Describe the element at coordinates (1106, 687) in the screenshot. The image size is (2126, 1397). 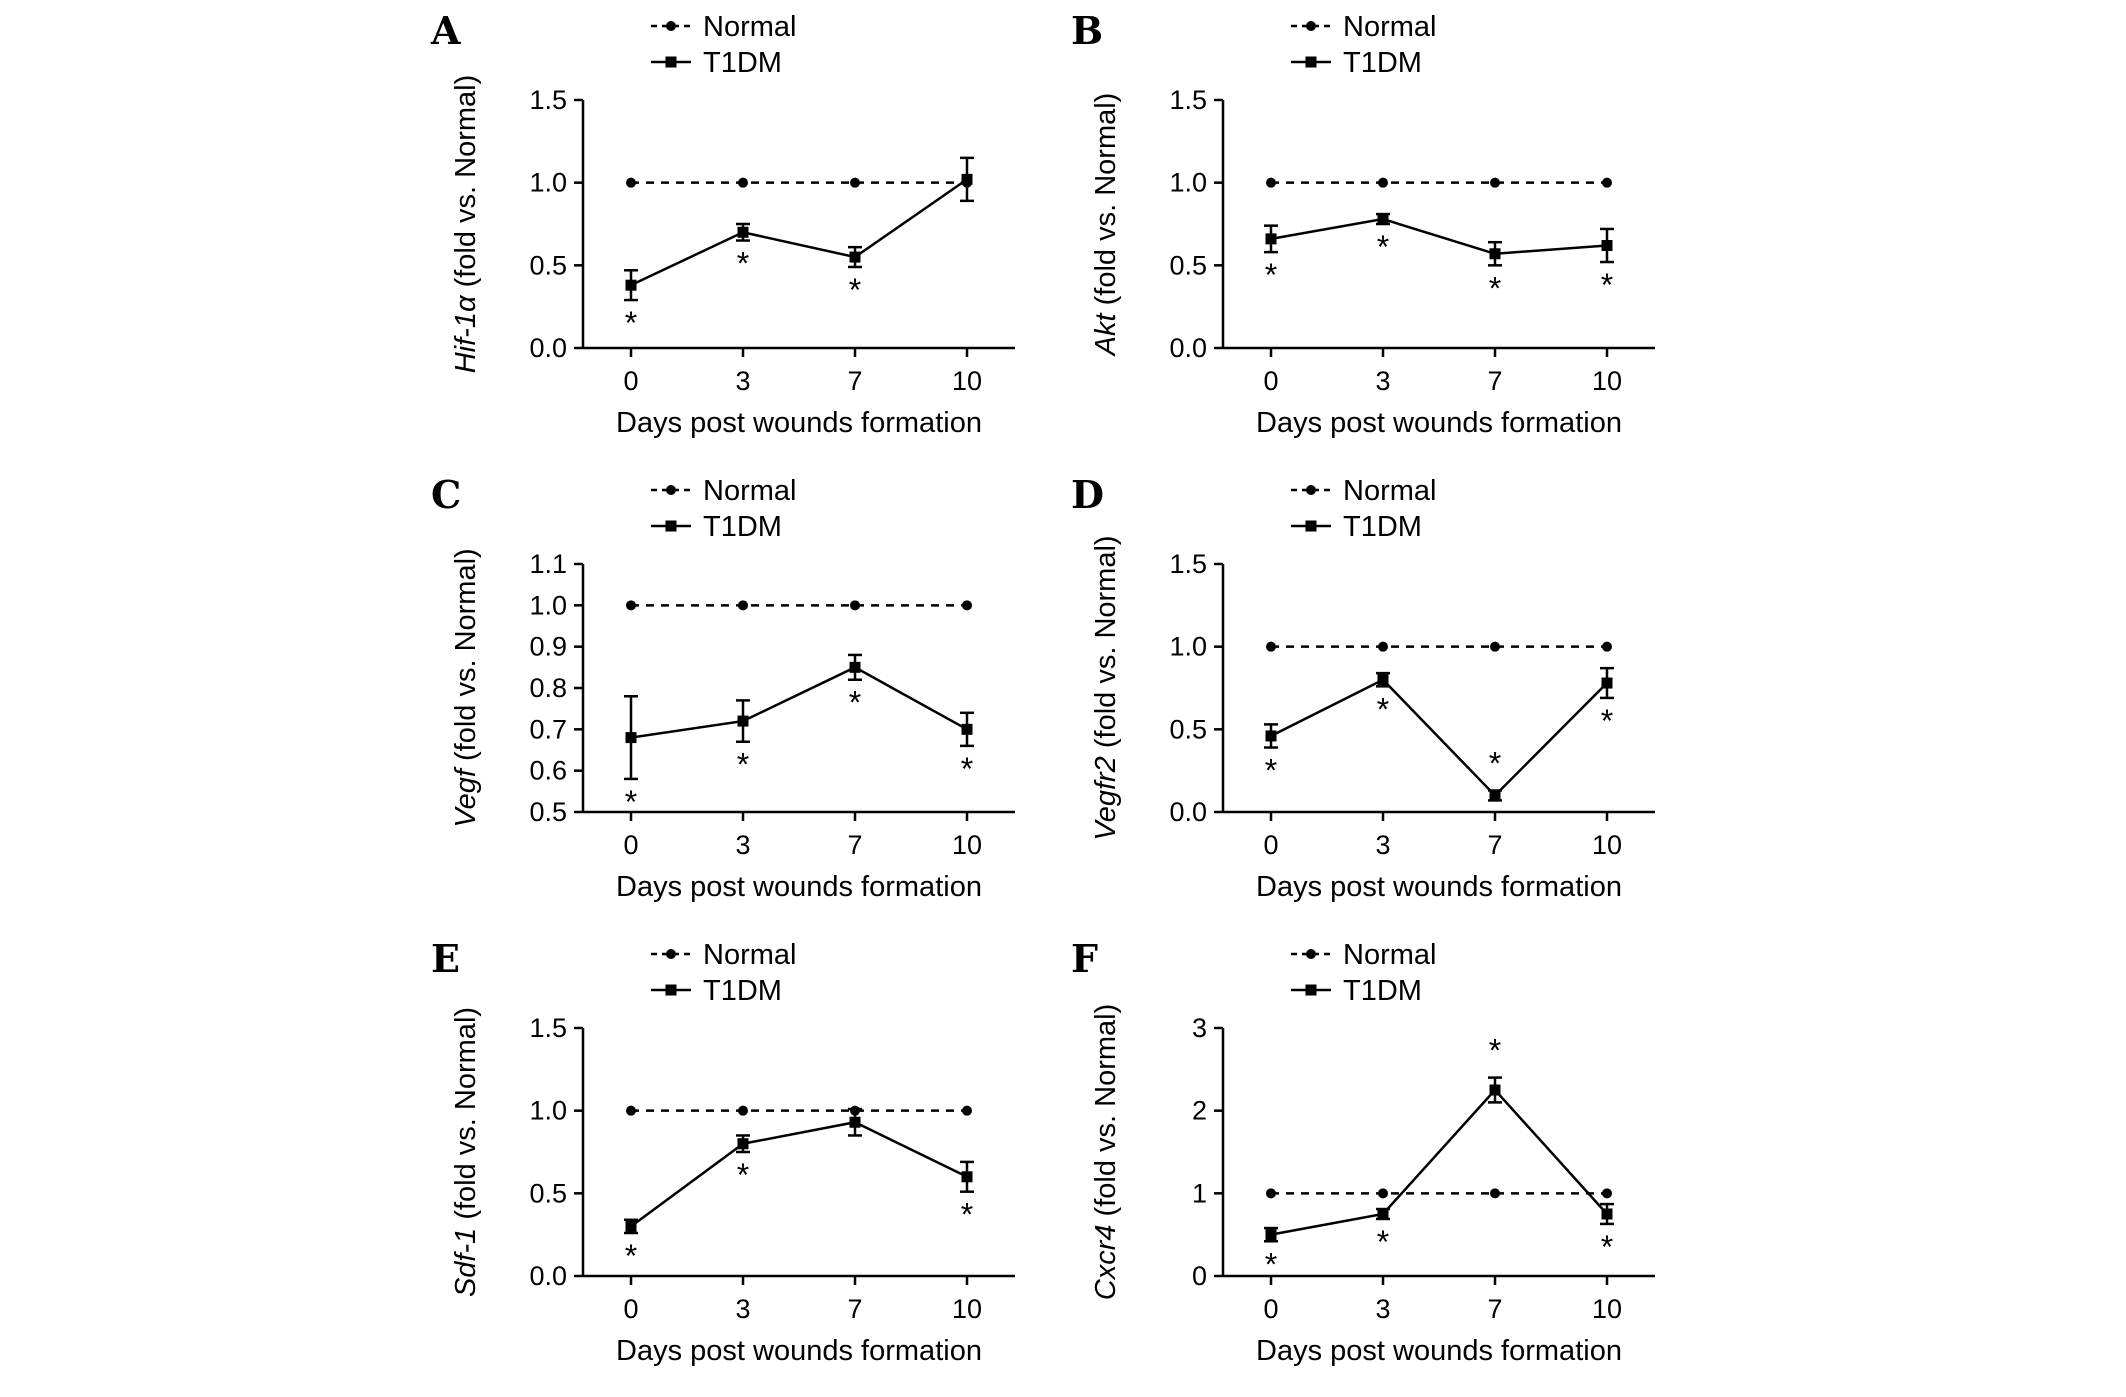
I see `y-axis-label: Vegfr2 (fold vs. Normal)` at that location.